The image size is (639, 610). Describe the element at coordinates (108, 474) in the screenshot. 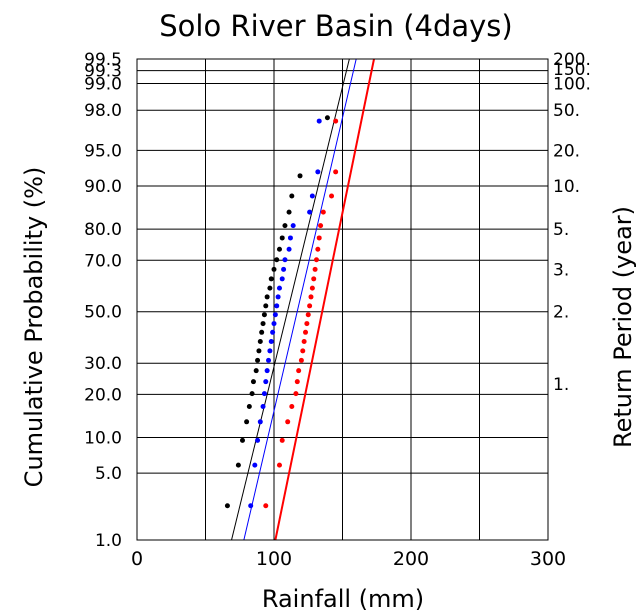

I see `y-tick-label: 5.0` at that location.